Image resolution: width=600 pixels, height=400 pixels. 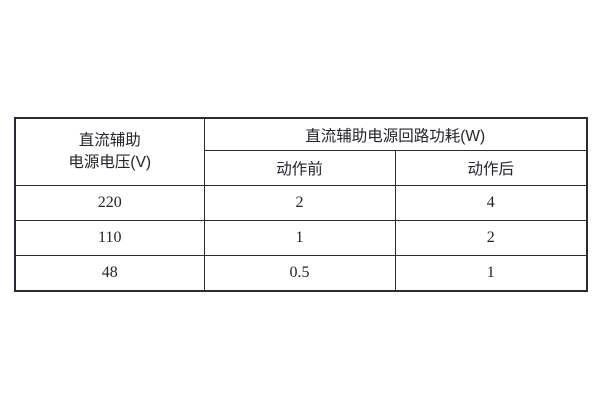 What do you see at coordinates (491, 273) in the screenshot?
I see `cell-after-action: 1` at bounding box center [491, 273].